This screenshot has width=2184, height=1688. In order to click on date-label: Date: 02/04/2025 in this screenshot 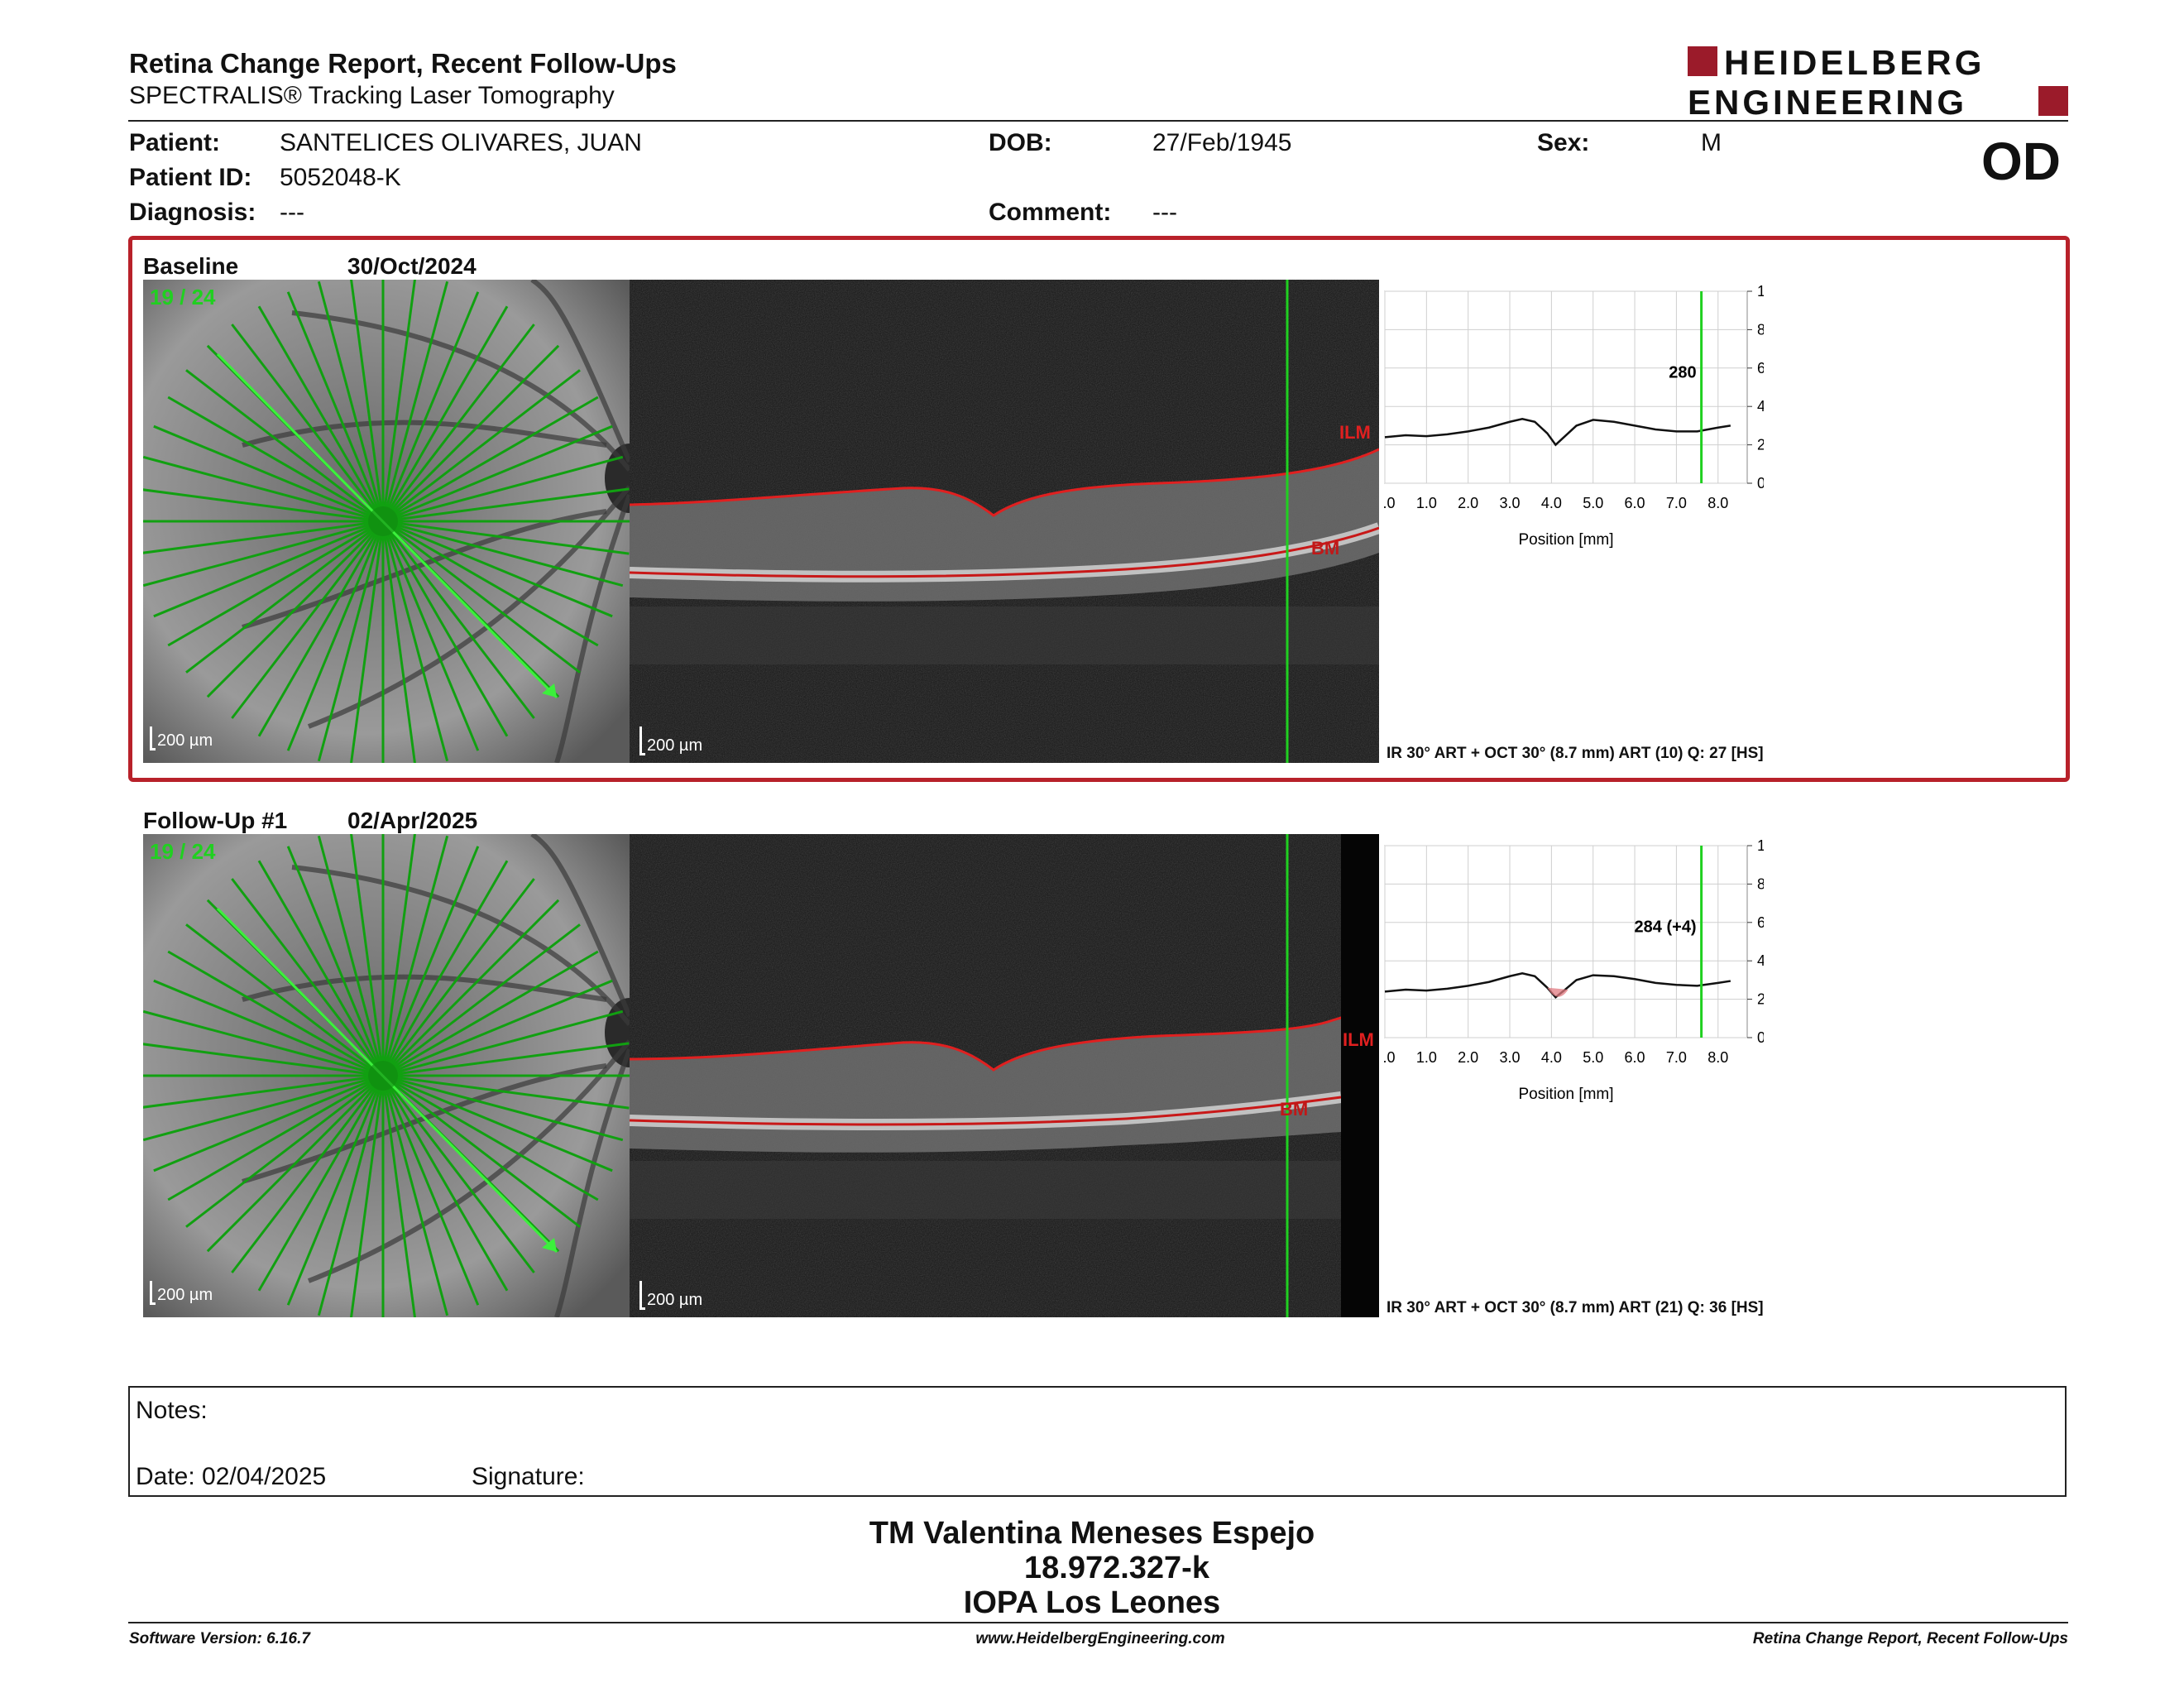, I will do `click(231, 1476)`.